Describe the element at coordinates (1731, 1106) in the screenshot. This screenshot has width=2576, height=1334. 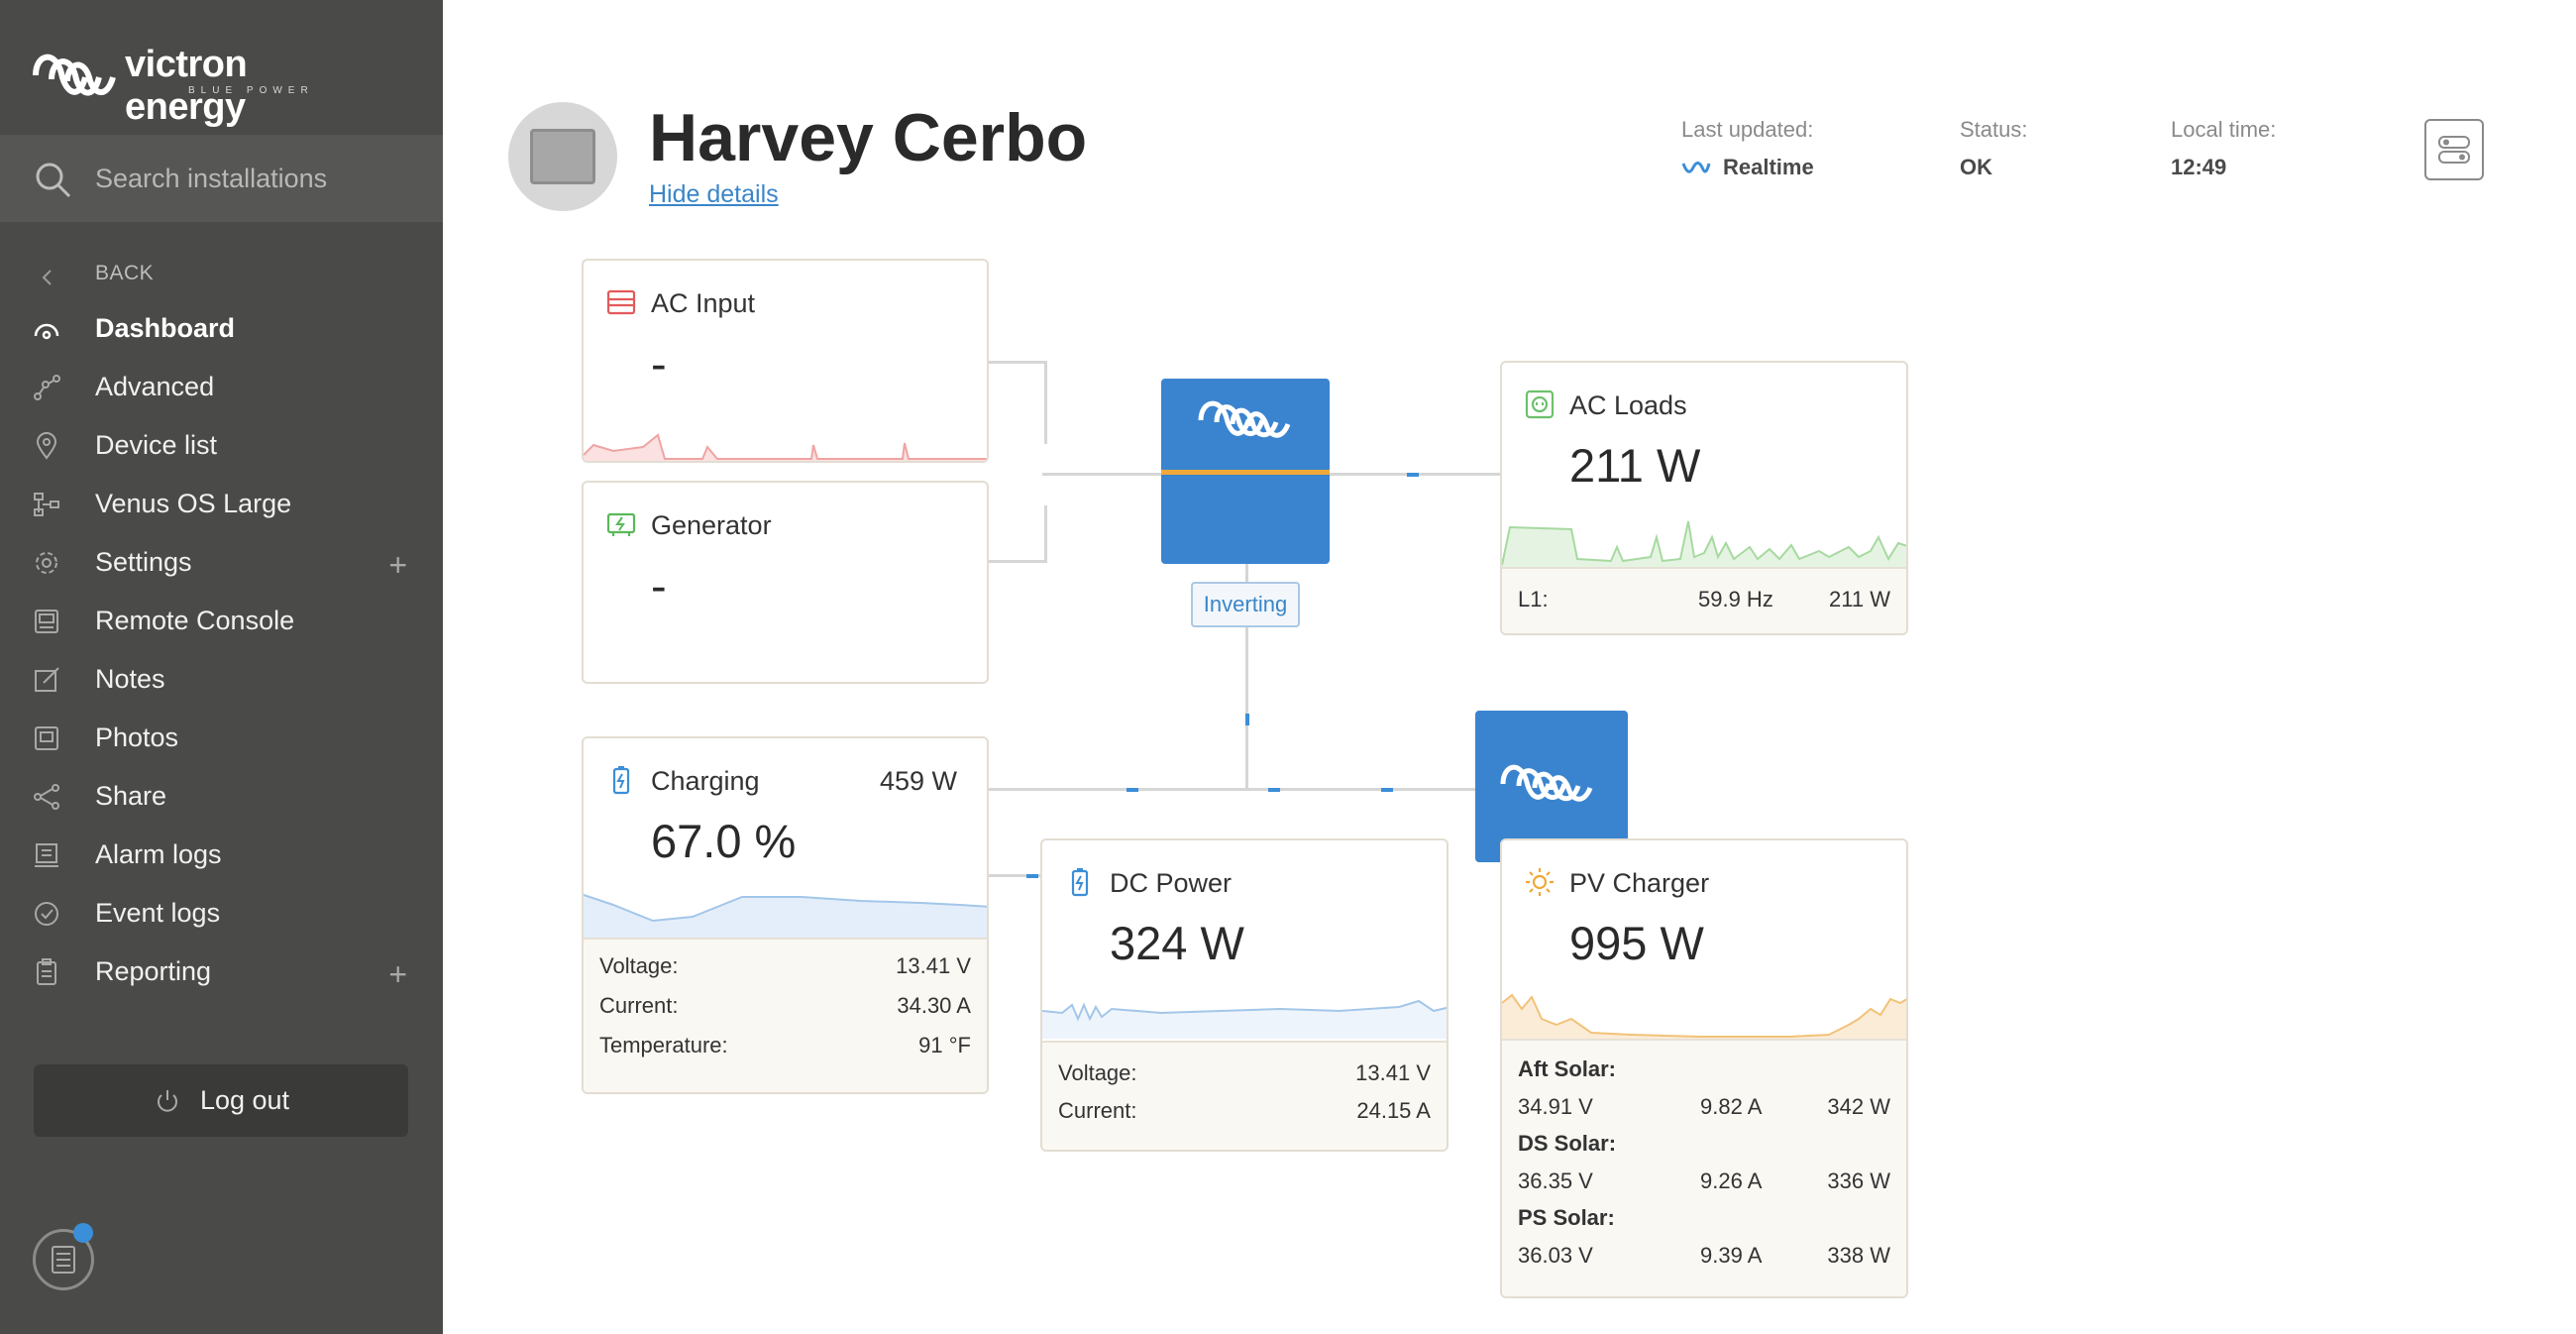
I see `pv-array-current: 9.82 A` at that location.